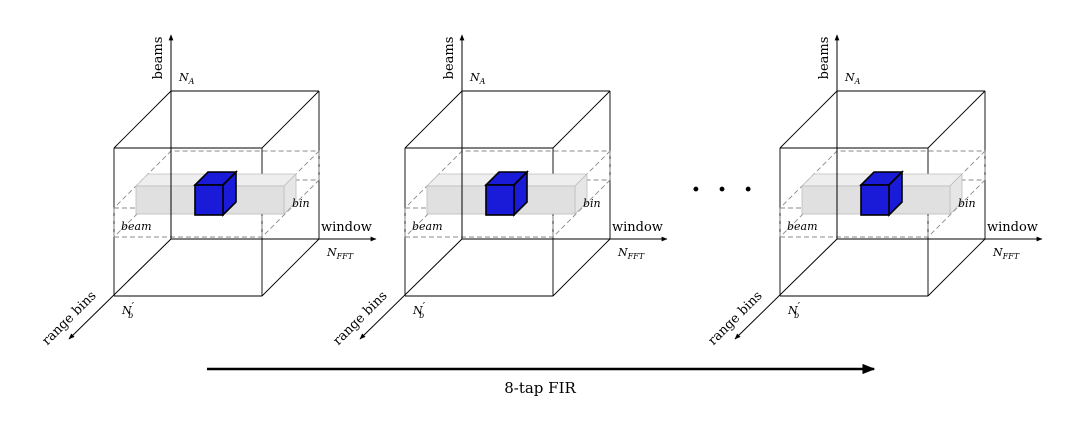 The image size is (1082, 424). What do you see at coordinates (723, 190) in the screenshot?
I see `ellipsis: · · ·` at bounding box center [723, 190].